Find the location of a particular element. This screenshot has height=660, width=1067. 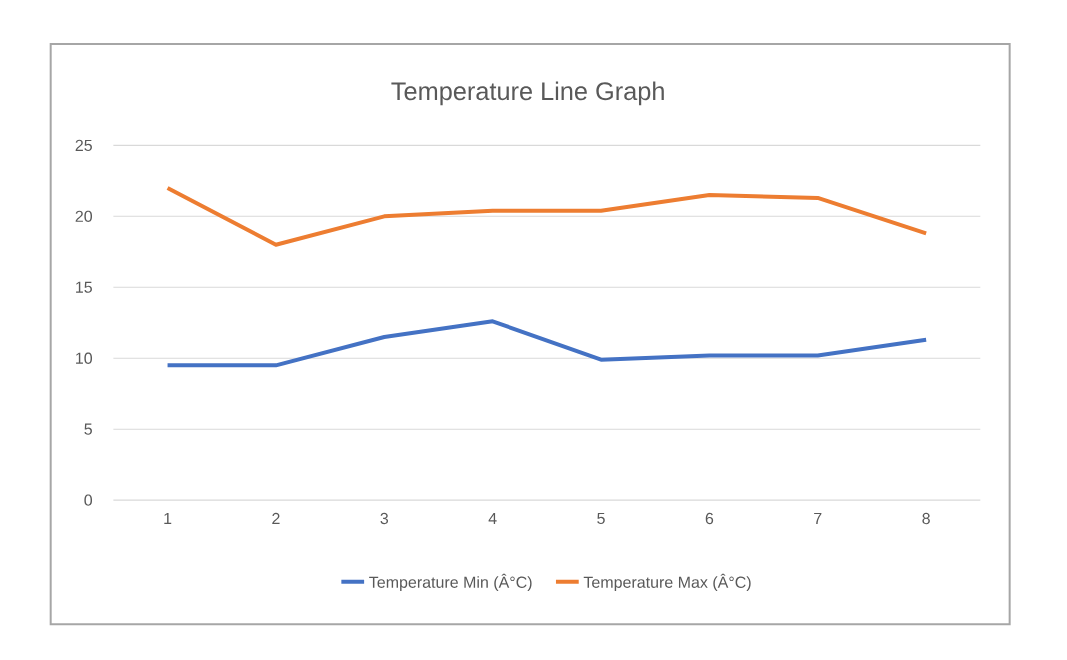

y-tick-label: 25 is located at coordinates (83, 145).